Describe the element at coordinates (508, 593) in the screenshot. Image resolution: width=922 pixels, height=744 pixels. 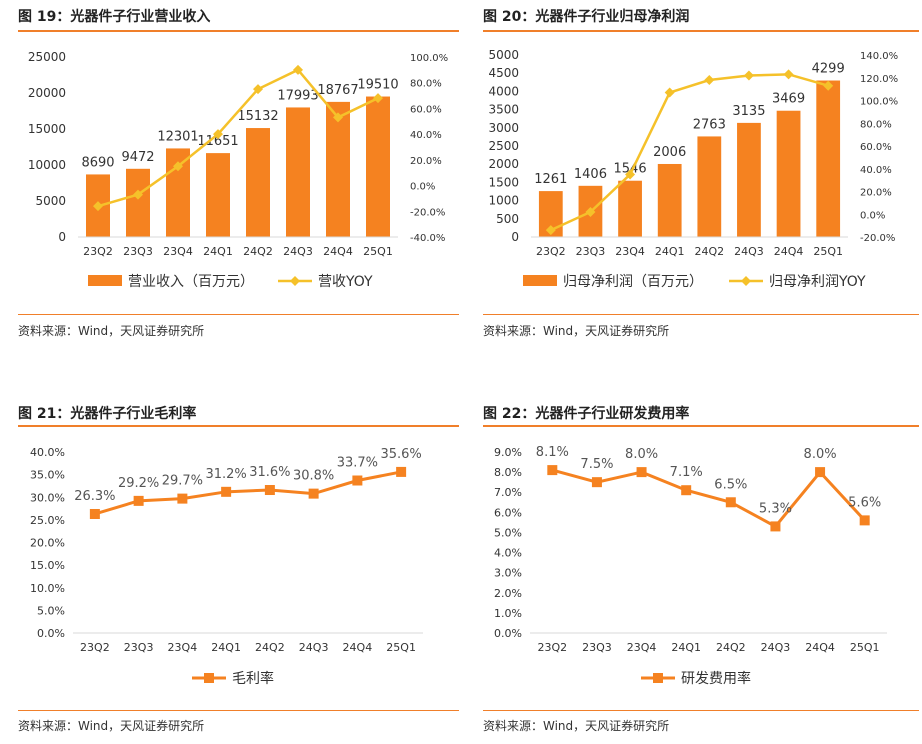
I see `y-tick-label: 2.0%` at that location.